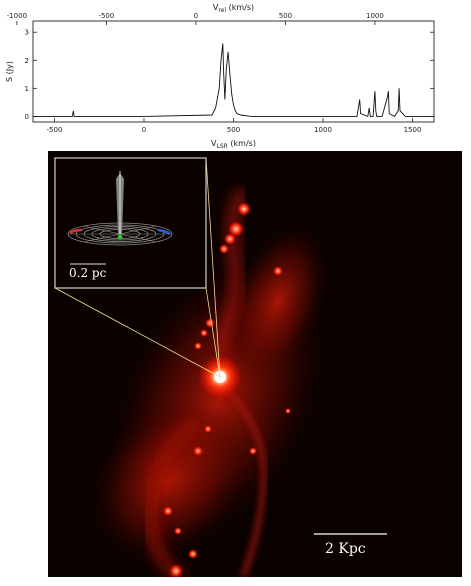 The width and height of the screenshot is (471, 586). I want to click on bottom-tick-label: 1500, so click(413, 130).